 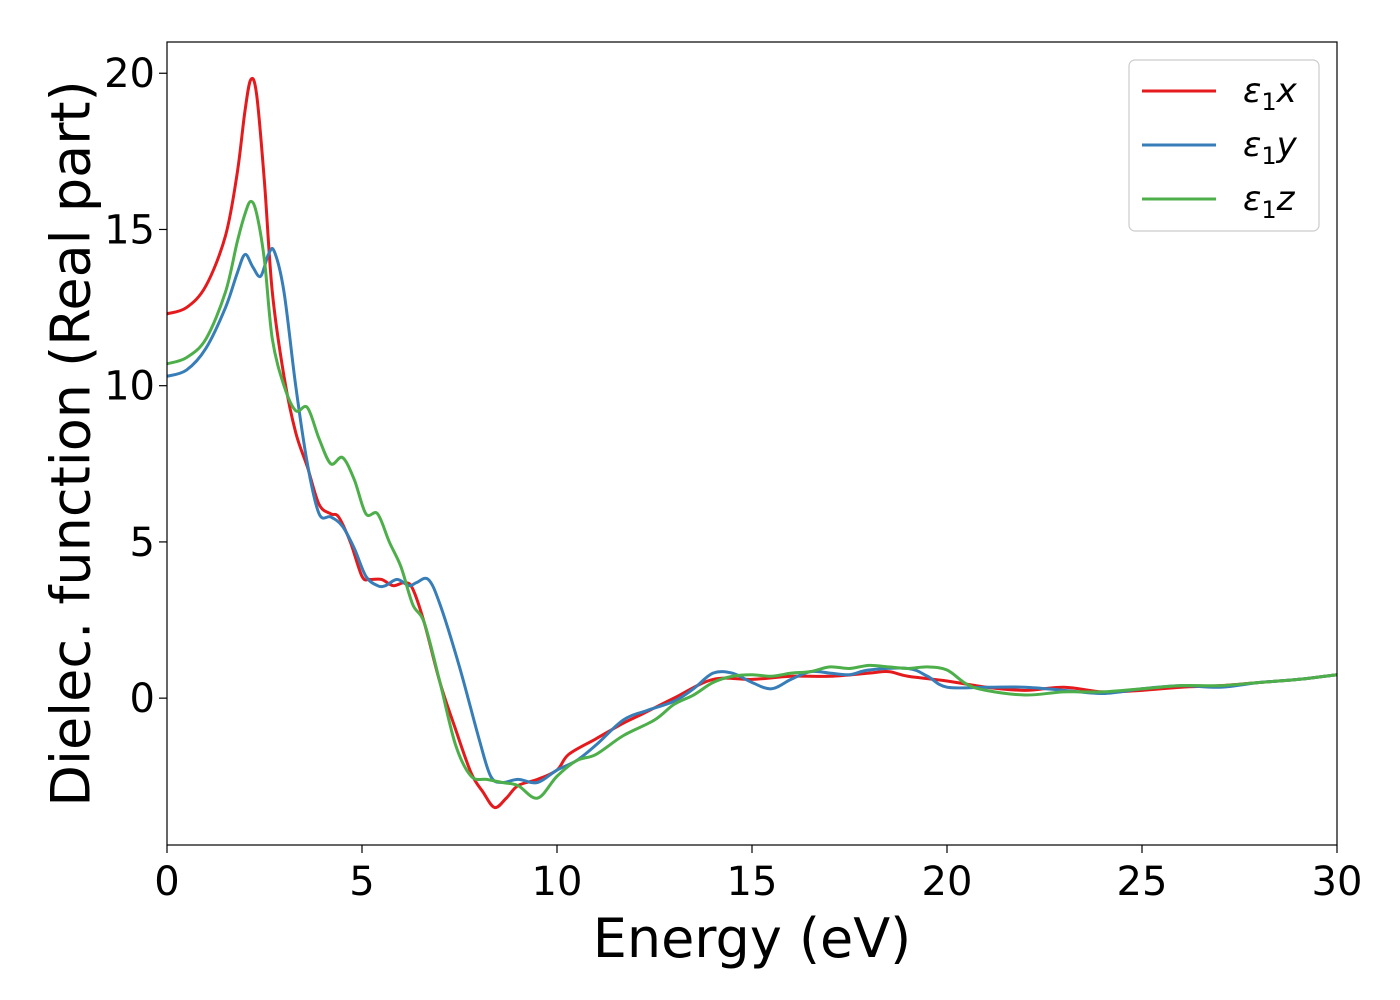 What do you see at coordinates (1270, 147) in the screenshot?
I see `legend-label-y: ε1y` at bounding box center [1270, 147].